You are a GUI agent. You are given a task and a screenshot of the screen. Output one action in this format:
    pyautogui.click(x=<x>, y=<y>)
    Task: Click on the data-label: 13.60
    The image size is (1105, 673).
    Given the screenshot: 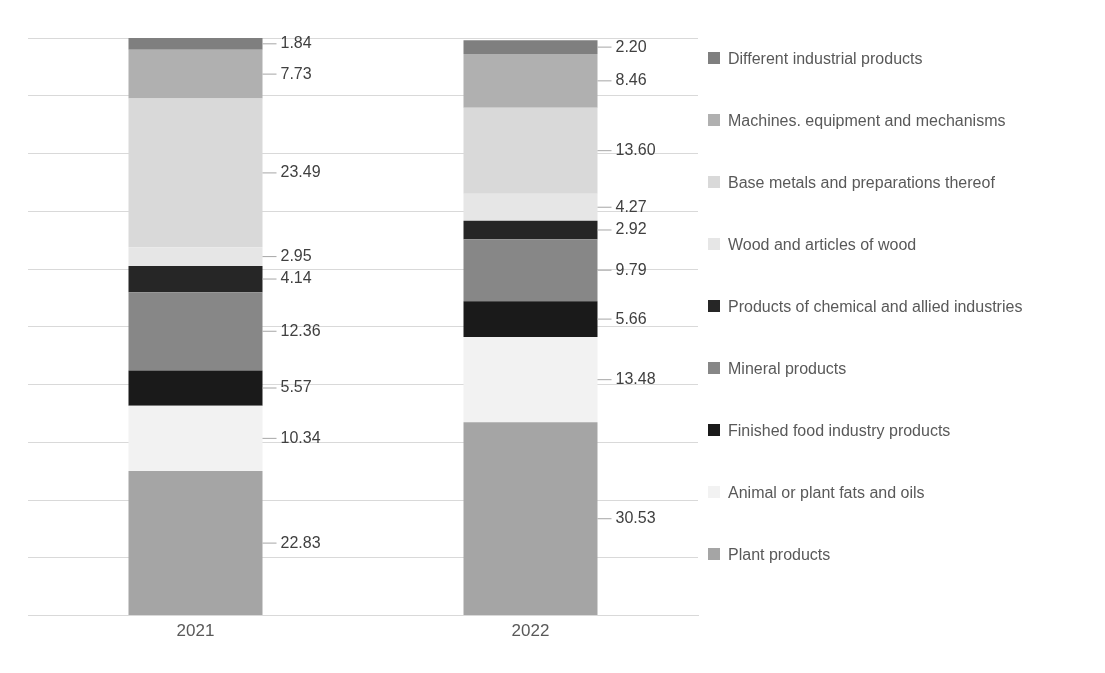 What is the action you would take?
    pyautogui.click(x=635, y=150)
    